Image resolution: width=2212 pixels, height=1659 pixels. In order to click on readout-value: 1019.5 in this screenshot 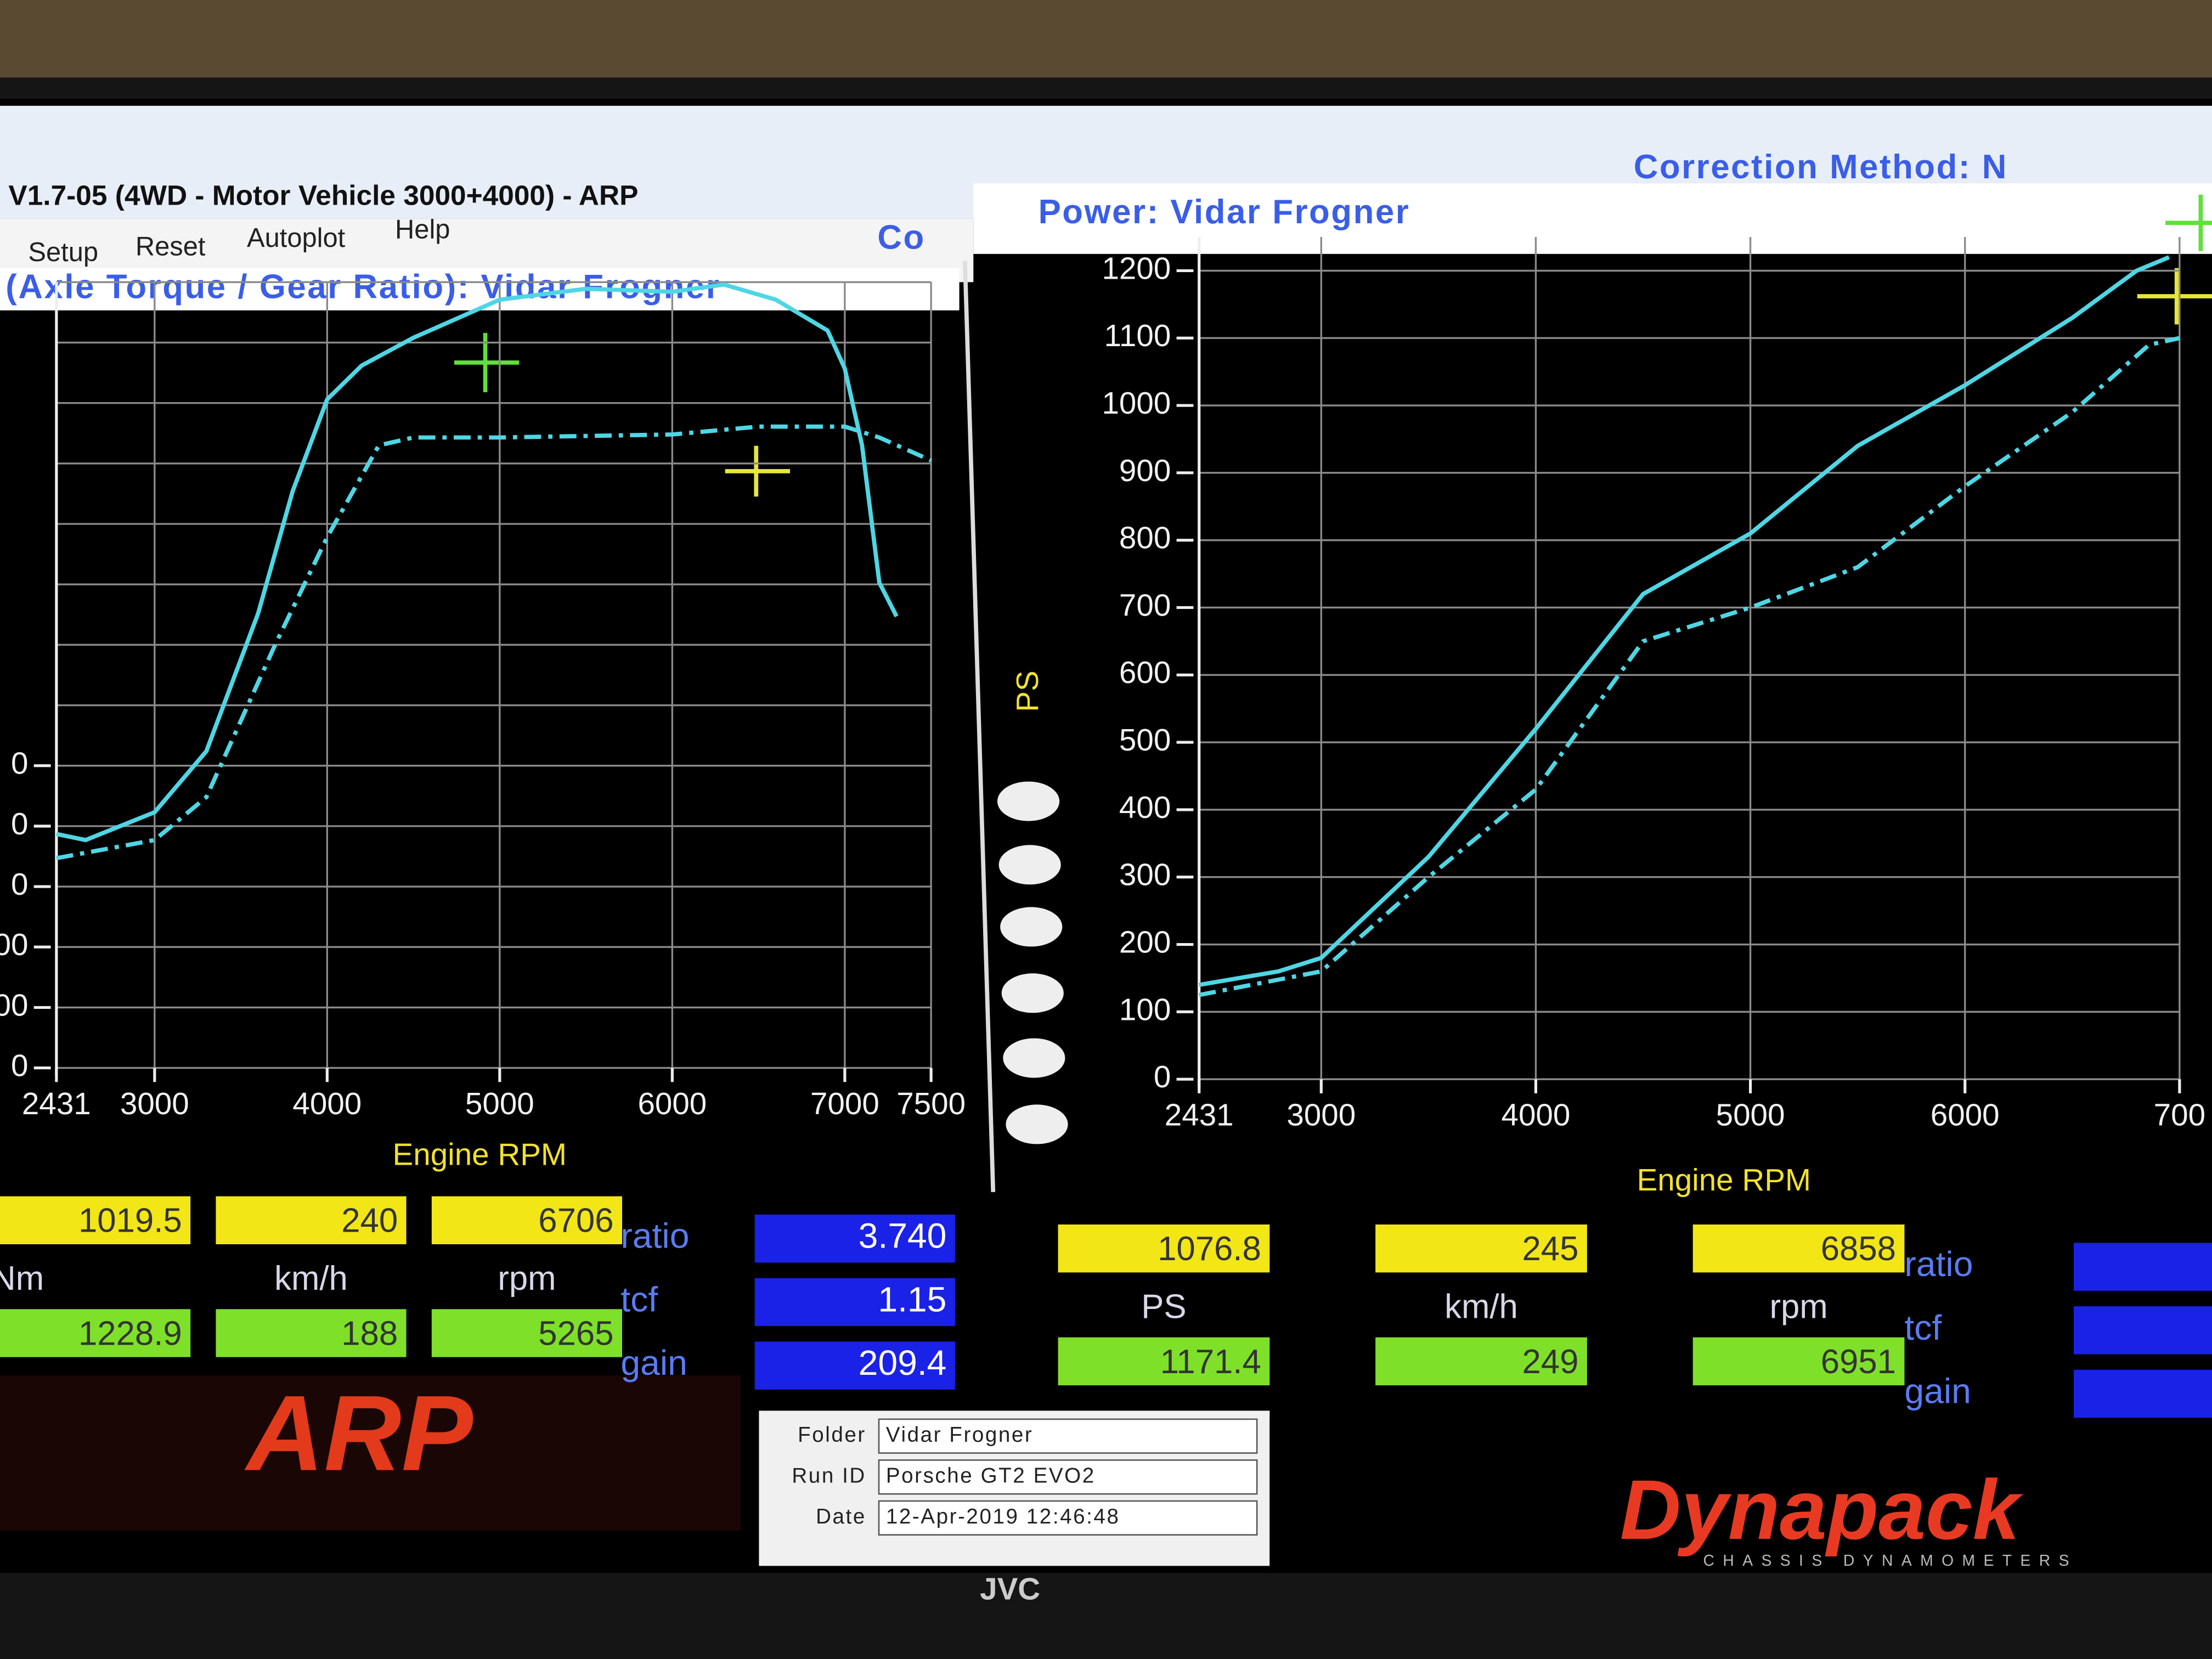, I will do `click(130, 1221)`.